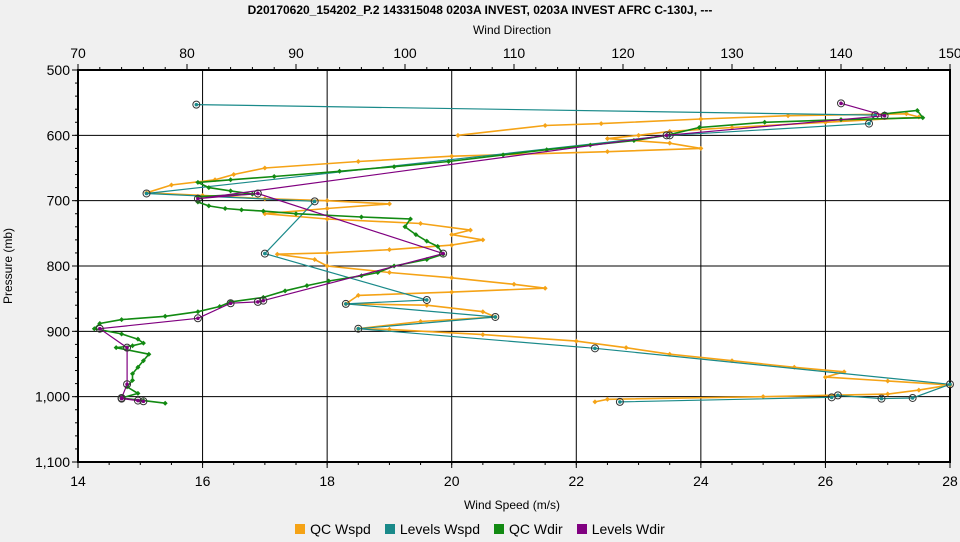 This screenshot has height=542, width=960. I want to click on legend-item-qc-wdir: QC Wdir, so click(528, 529).